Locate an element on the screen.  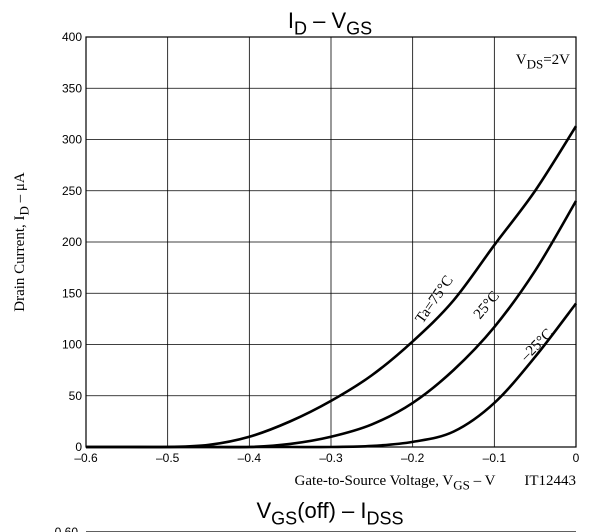
y-tick-label: 0 is located at coordinates (78, 447).